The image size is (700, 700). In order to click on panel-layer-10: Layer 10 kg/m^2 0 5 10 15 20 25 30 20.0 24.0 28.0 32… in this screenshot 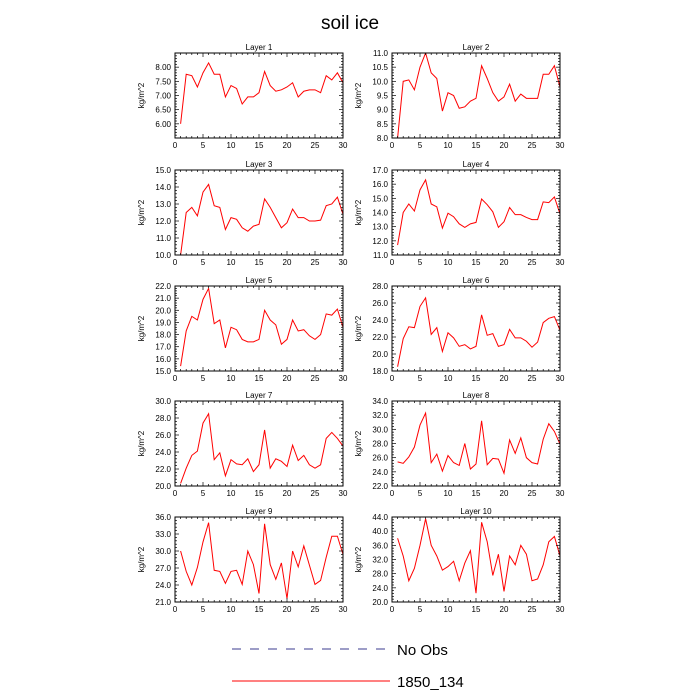, I will do `click(459, 560)`.